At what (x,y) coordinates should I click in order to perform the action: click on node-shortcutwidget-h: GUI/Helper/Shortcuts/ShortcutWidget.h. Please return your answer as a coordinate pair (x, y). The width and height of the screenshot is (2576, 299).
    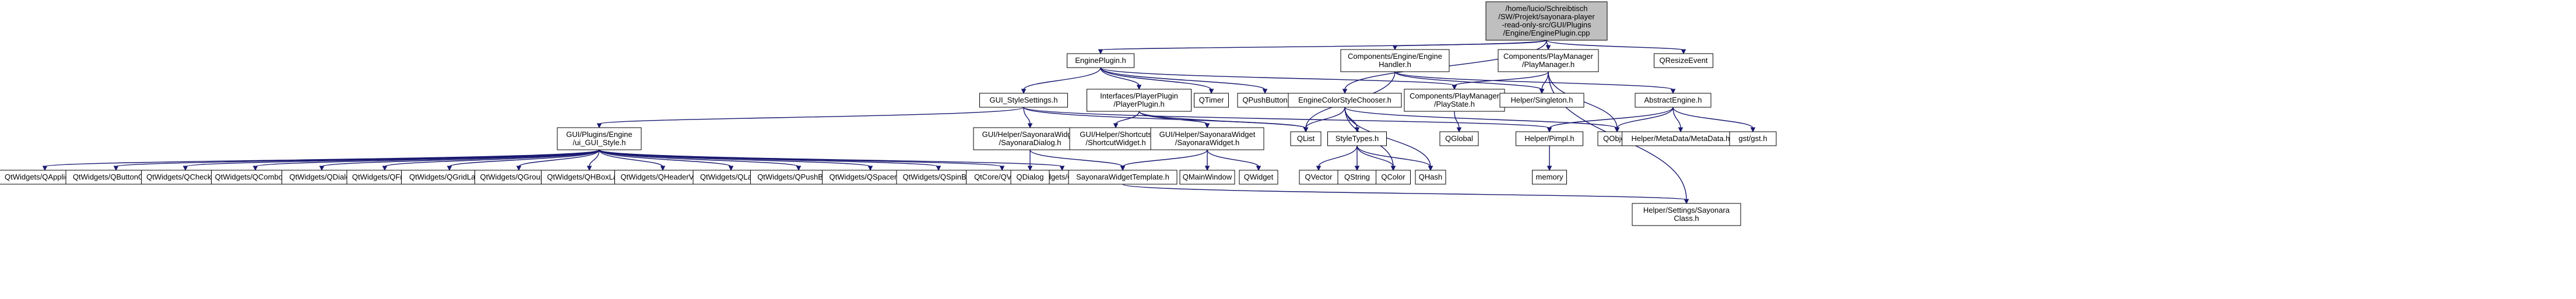
    Looking at the image, I should click on (1115, 138).